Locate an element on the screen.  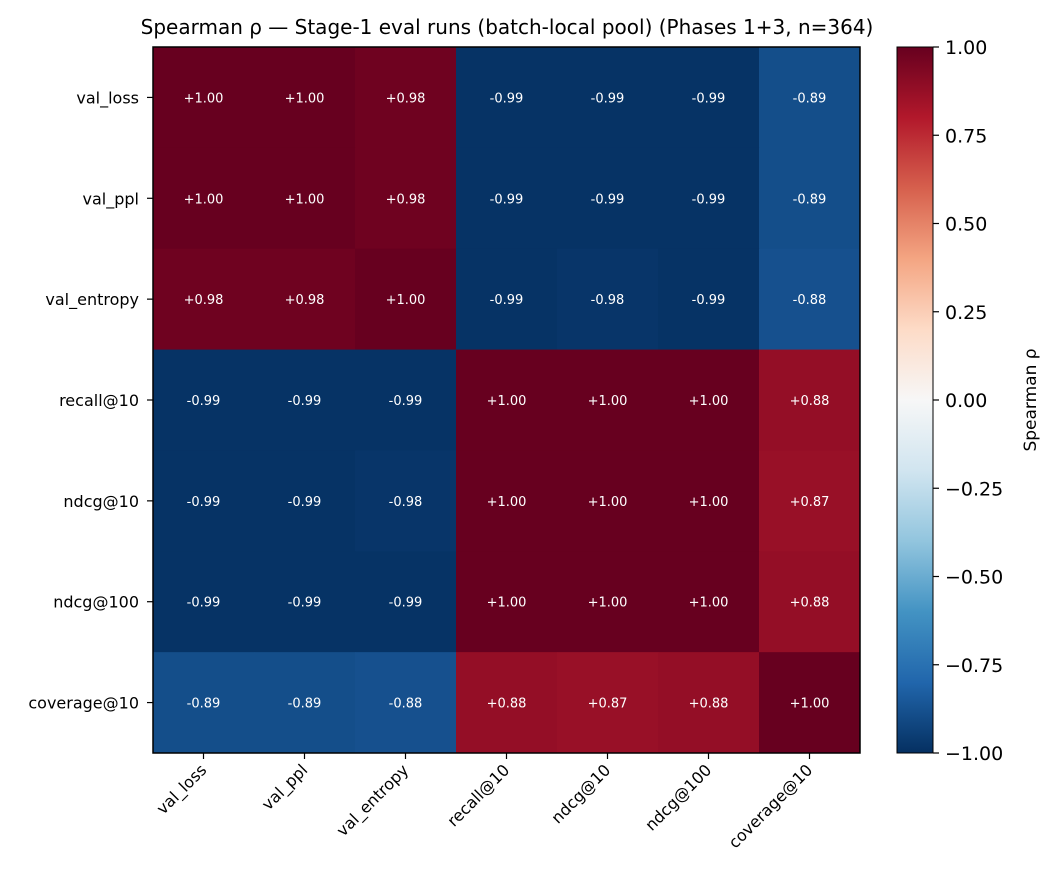
colorbar-tick-labels: 1.00 0.75 0.50 0.25 0.00 −0.25 −0.50 −0.75 −1.00 is located at coordinates (968, 401).